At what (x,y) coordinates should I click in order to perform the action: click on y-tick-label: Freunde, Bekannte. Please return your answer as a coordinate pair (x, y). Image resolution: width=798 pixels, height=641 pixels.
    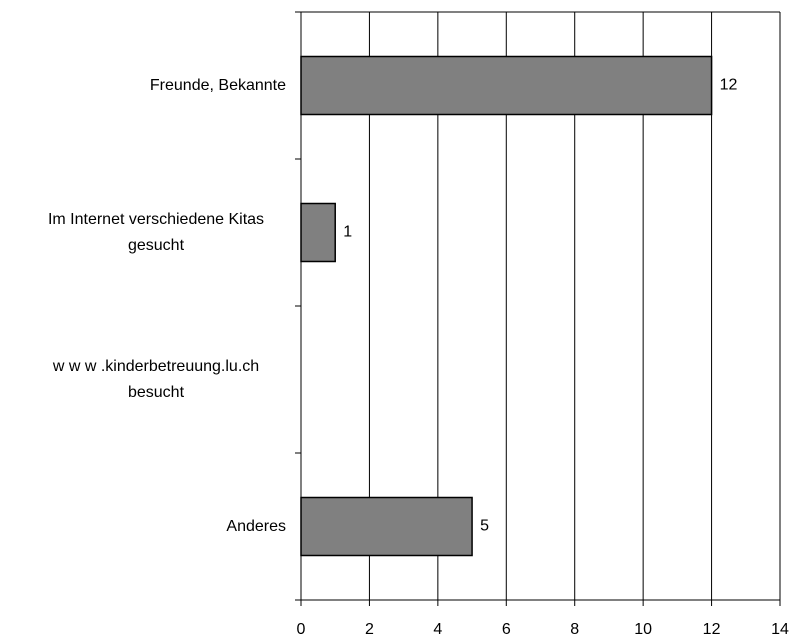
    Looking at the image, I should click on (217, 85).